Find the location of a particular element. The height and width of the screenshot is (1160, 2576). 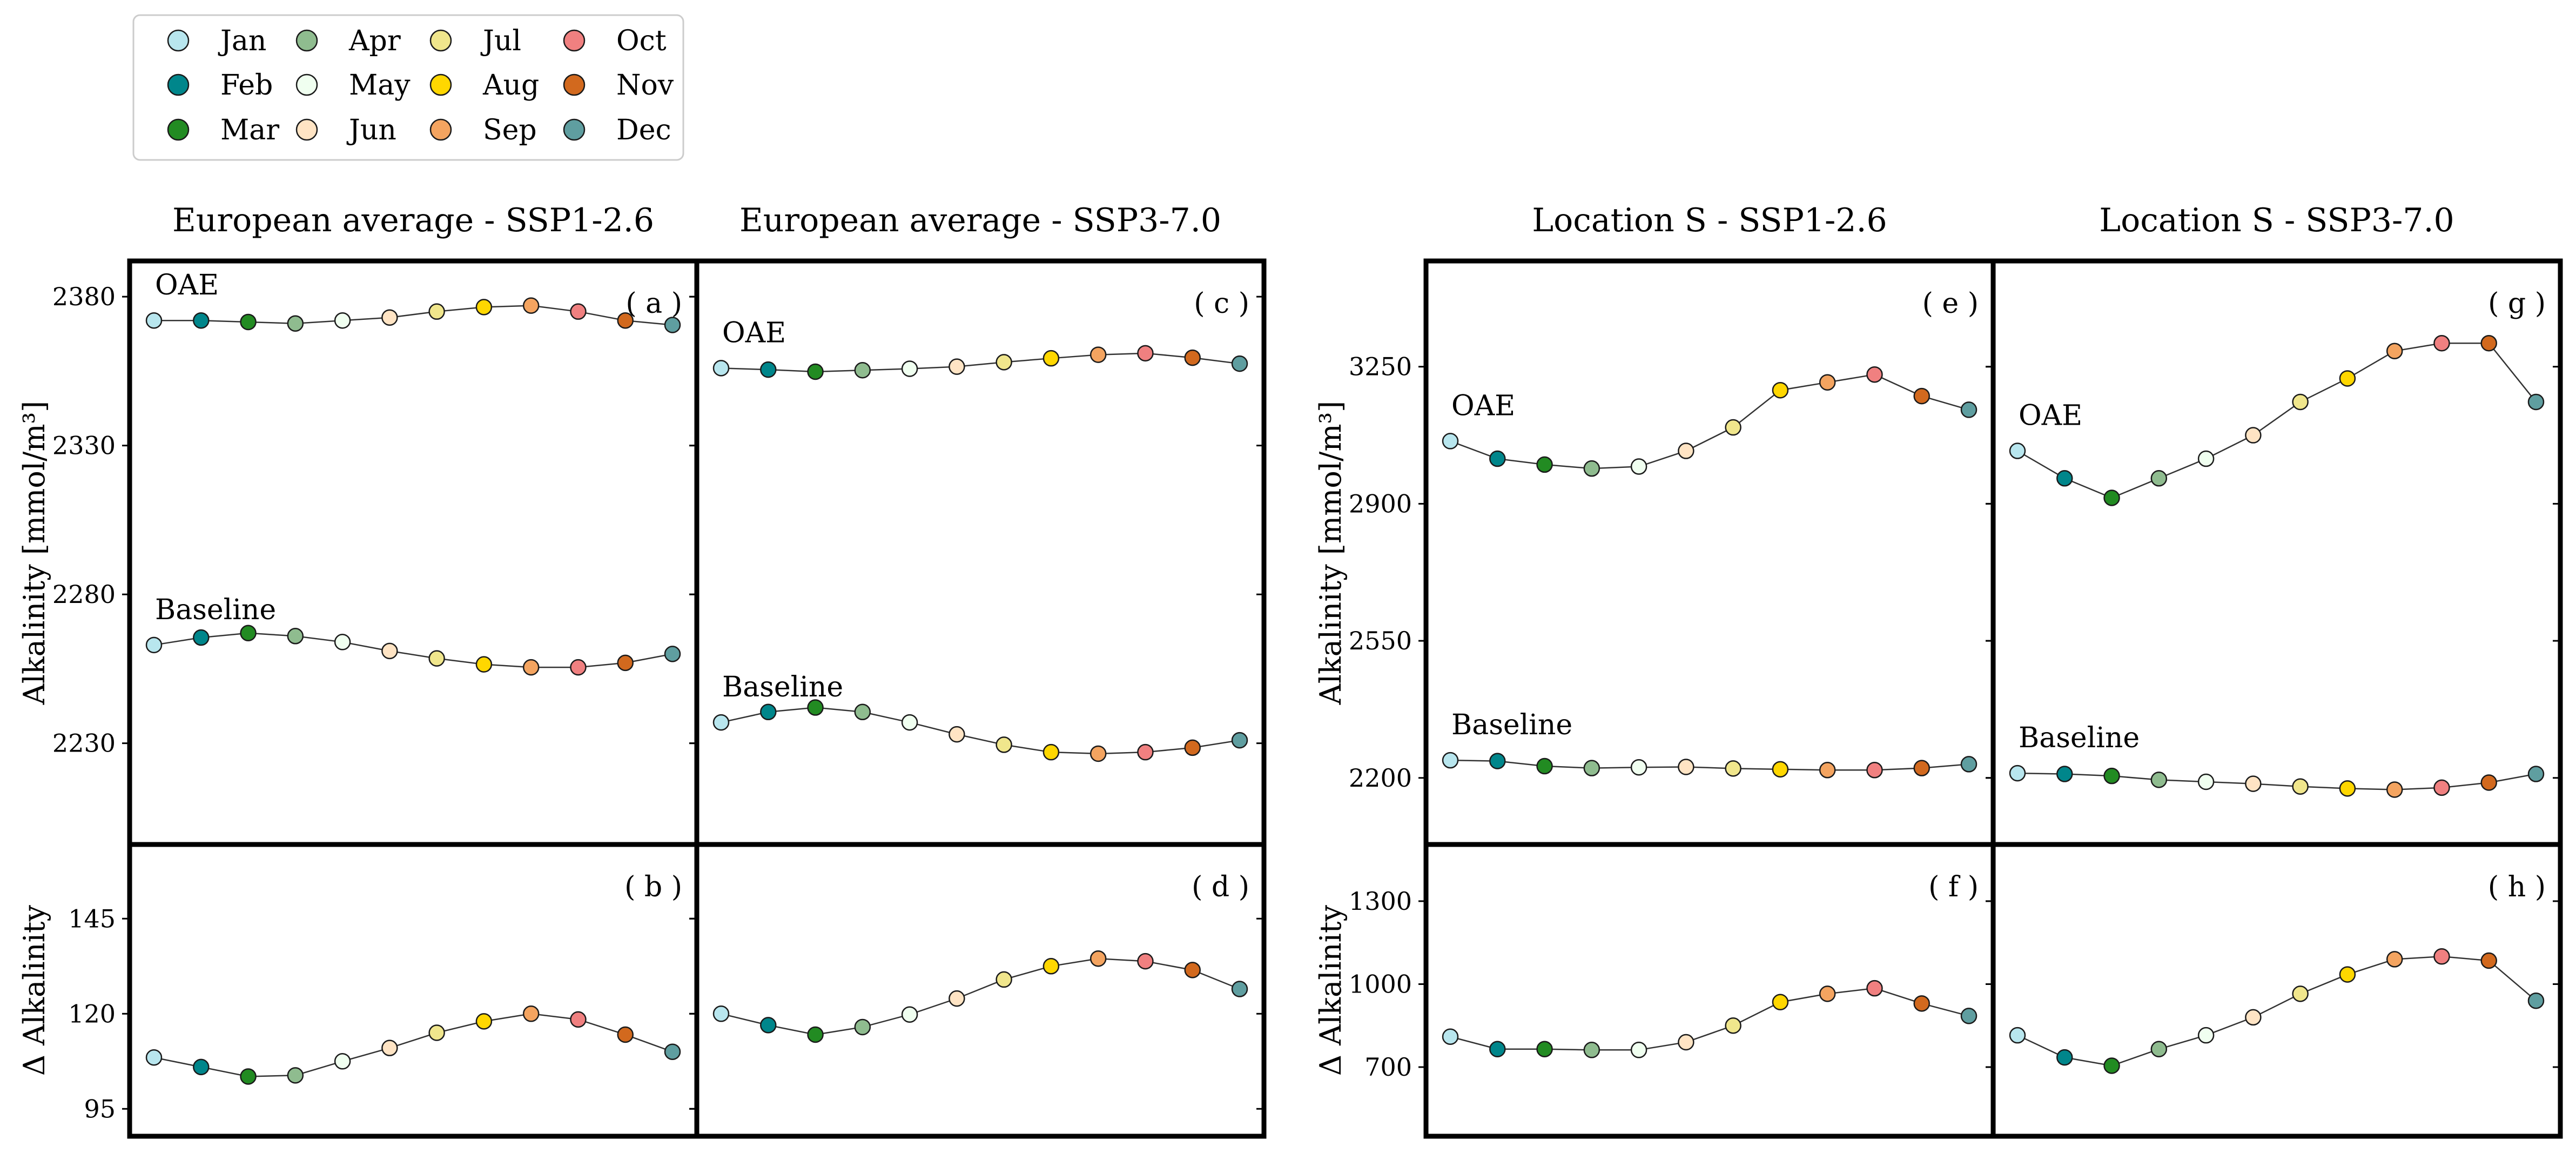

data-point-h-delta-jun is located at coordinates (2253, 1017).